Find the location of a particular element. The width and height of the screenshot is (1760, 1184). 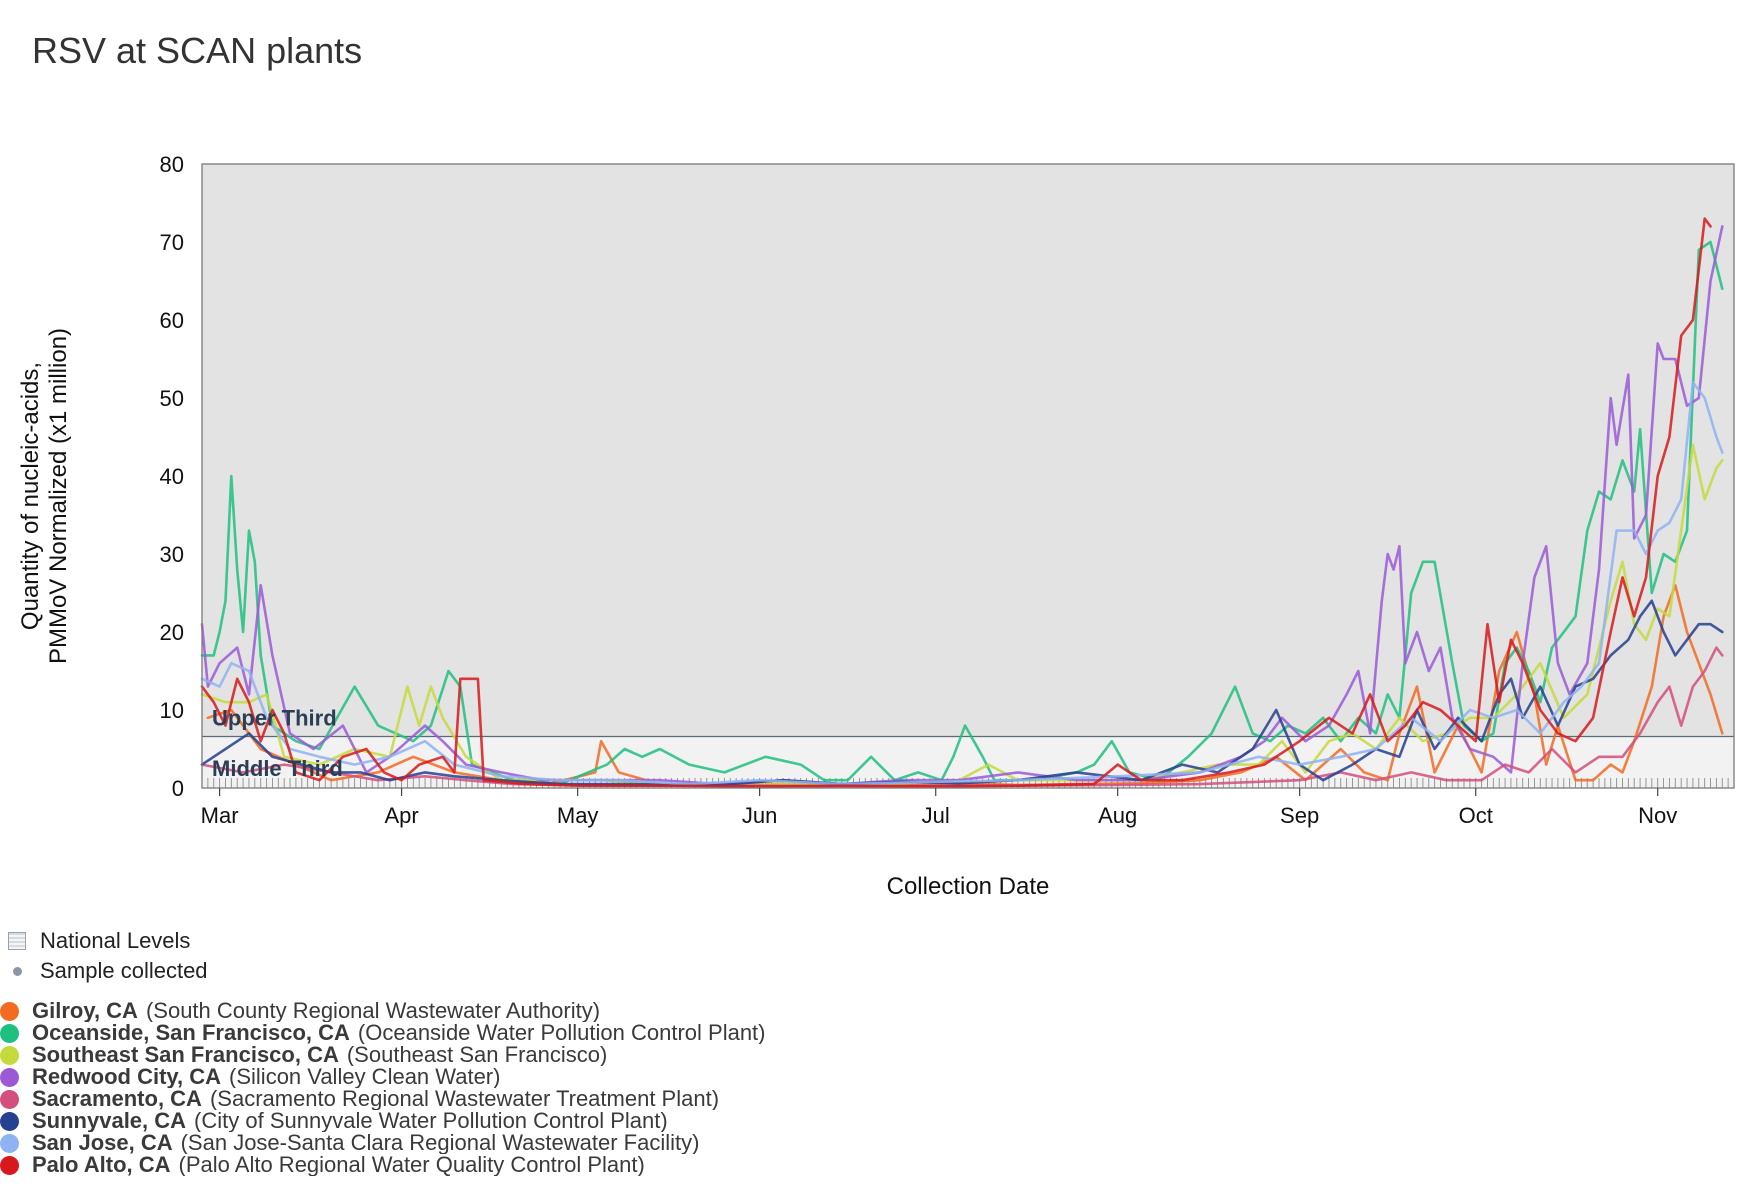

plant-name: Palo Alto, CA is located at coordinates (101, 1165).